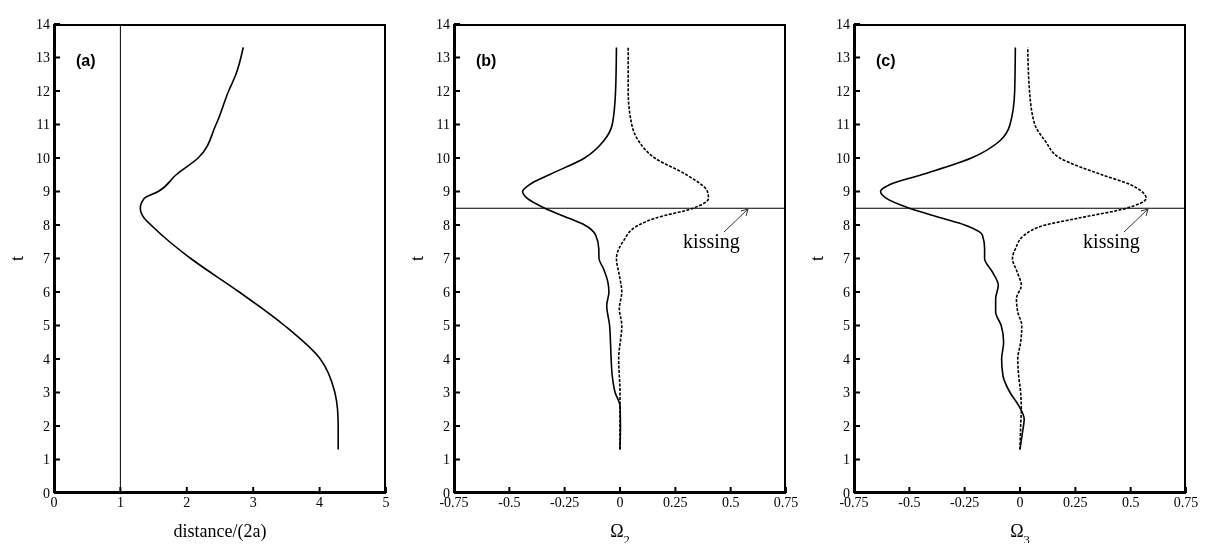  What do you see at coordinates (220, 531) in the screenshot?
I see `x-axis-title: distance/(2a)` at bounding box center [220, 531].